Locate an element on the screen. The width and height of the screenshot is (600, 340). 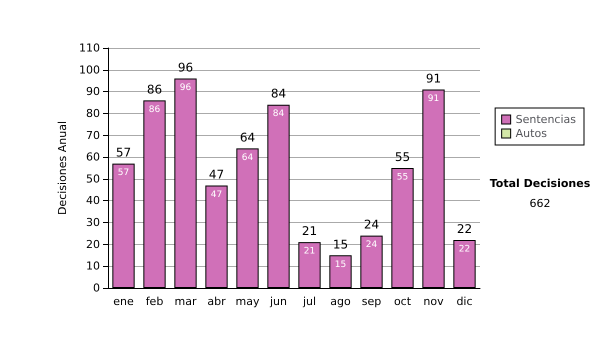
x-tick-label: ago is located at coordinates (340, 301).